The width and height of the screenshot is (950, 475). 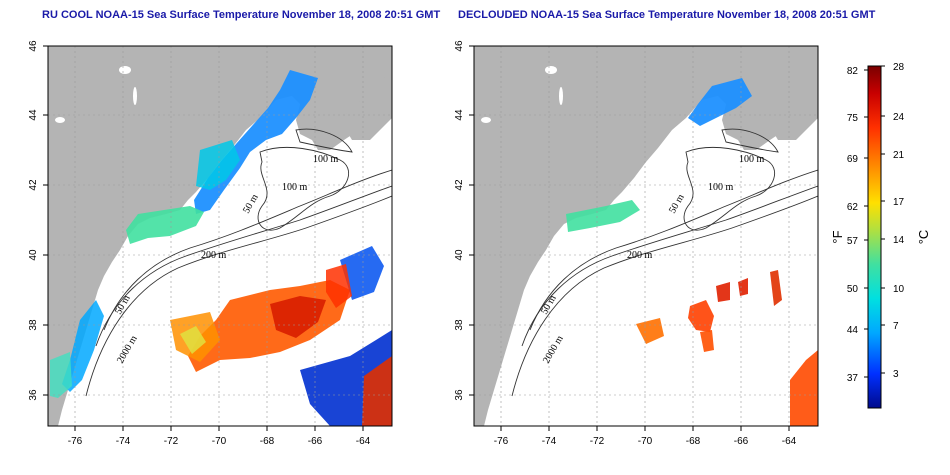 What do you see at coordinates (83, 346) in the screenshot?
I see `sst-coastal-strip` at bounding box center [83, 346].